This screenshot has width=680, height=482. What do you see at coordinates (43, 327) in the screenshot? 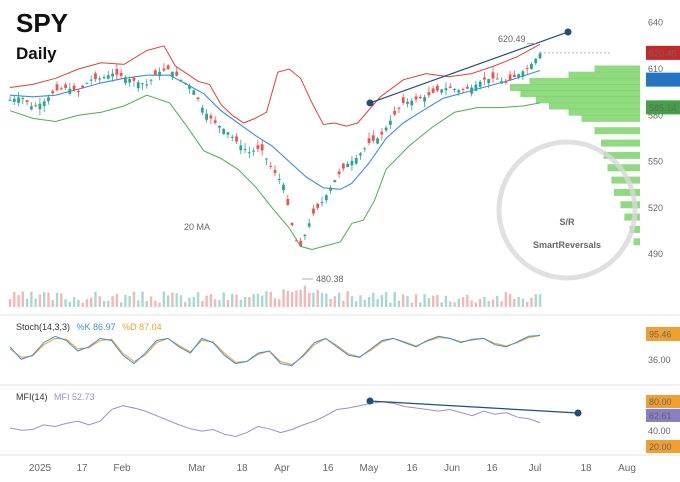
I see `stoch-name: Stoch(14,3,3)` at bounding box center [43, 327].